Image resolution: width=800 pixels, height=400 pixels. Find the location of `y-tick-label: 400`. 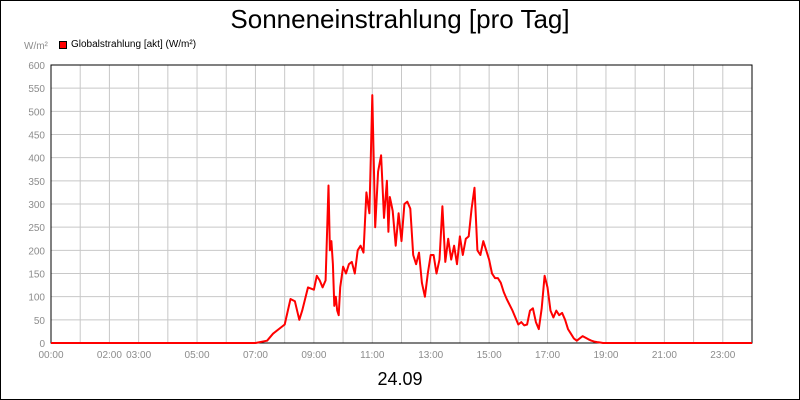

y-tick-label: 400 is located at coordinates (36, 159).